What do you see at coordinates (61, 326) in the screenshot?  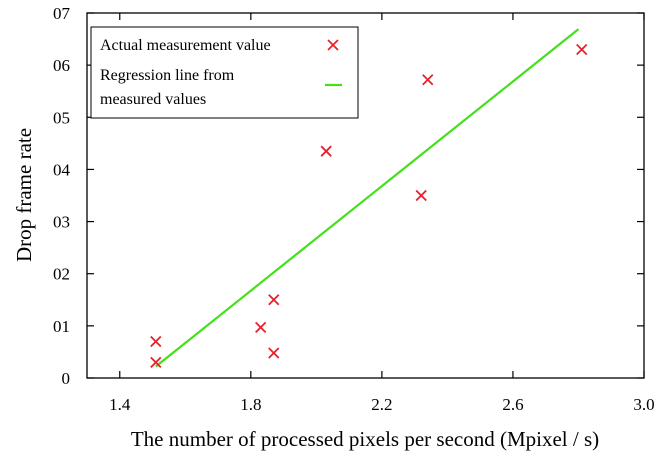 I see `y-tick-label: 01` at bounding box center [61, 326].